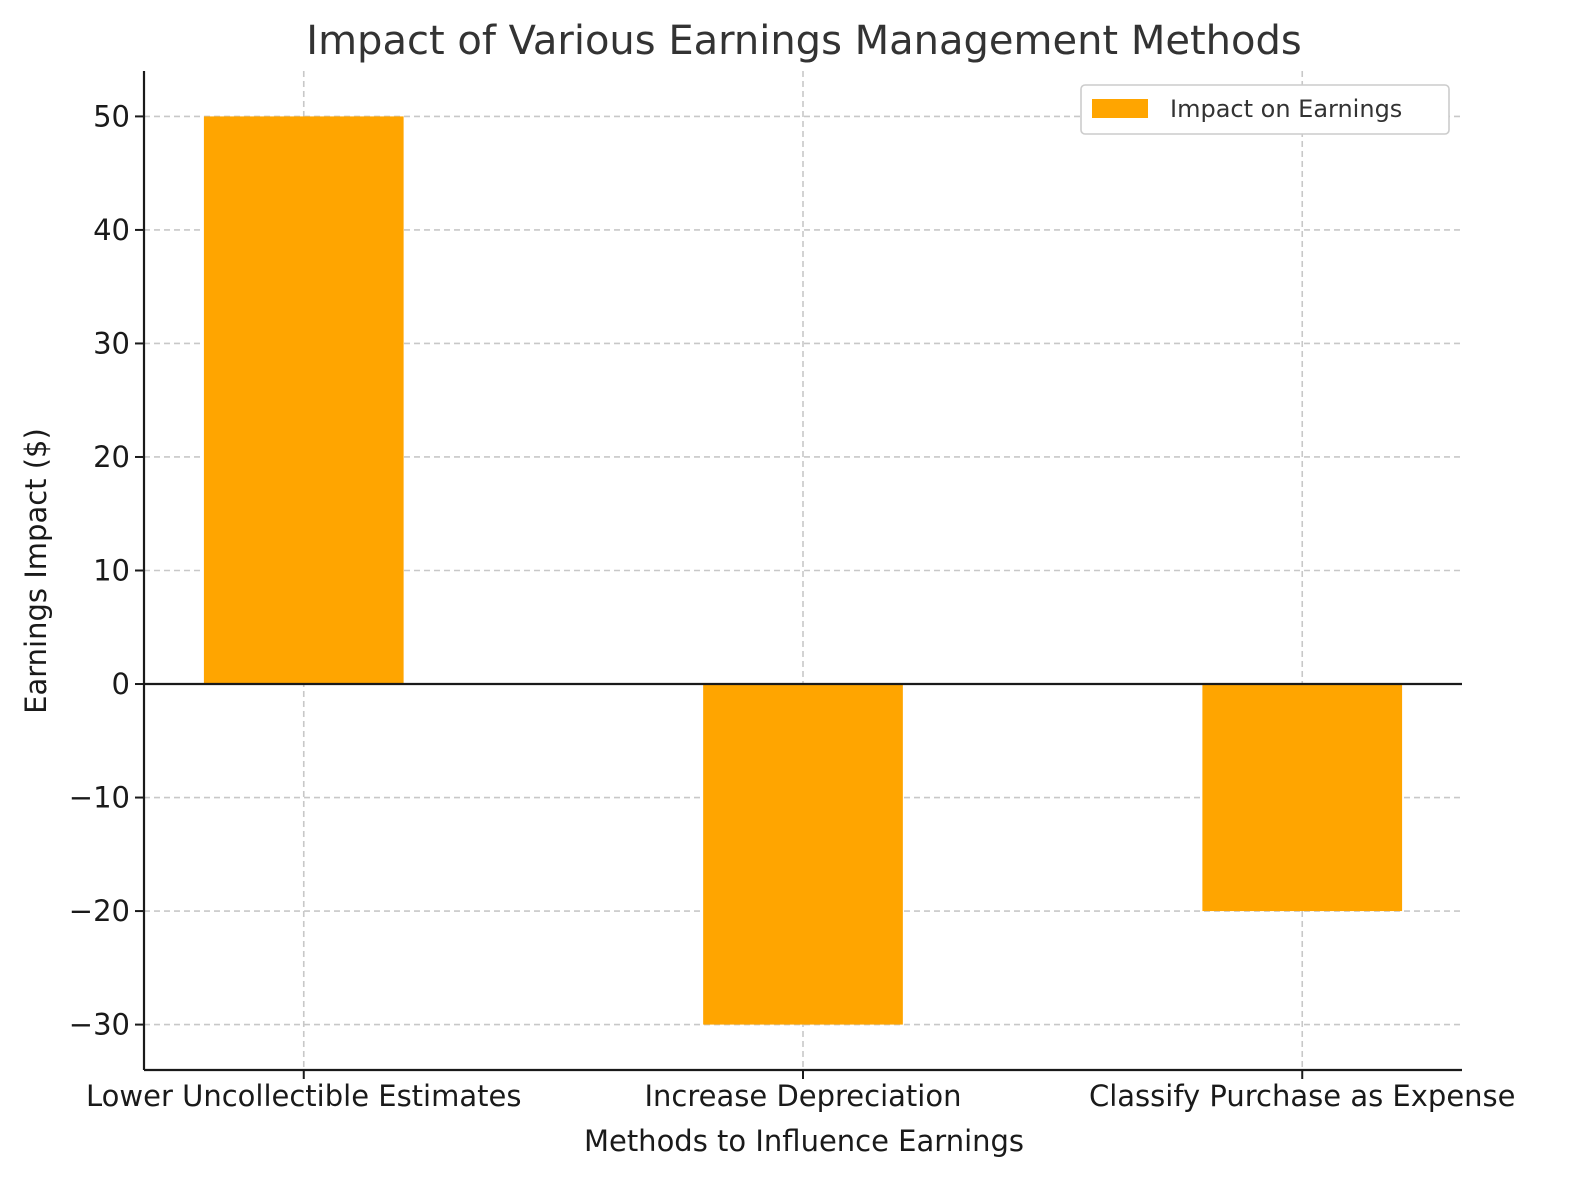 The width and height of the screenshot is (1570, 1184). Describe the element at coordinates (1286, 109) in the screenshot. I see `legend-label: Impact on Earnings` at that location.